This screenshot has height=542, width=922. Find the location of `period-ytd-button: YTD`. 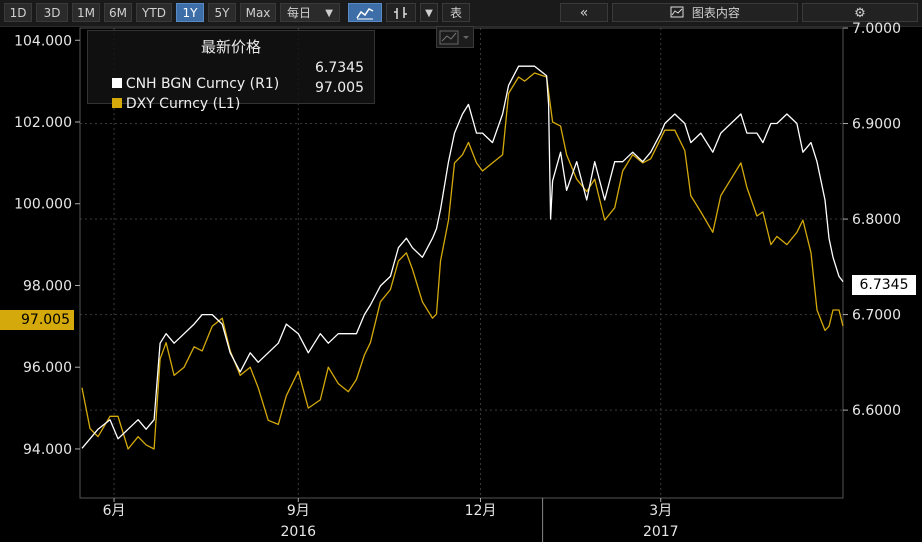

period-ytd-button: YTD is located at coordinates (154, 12).